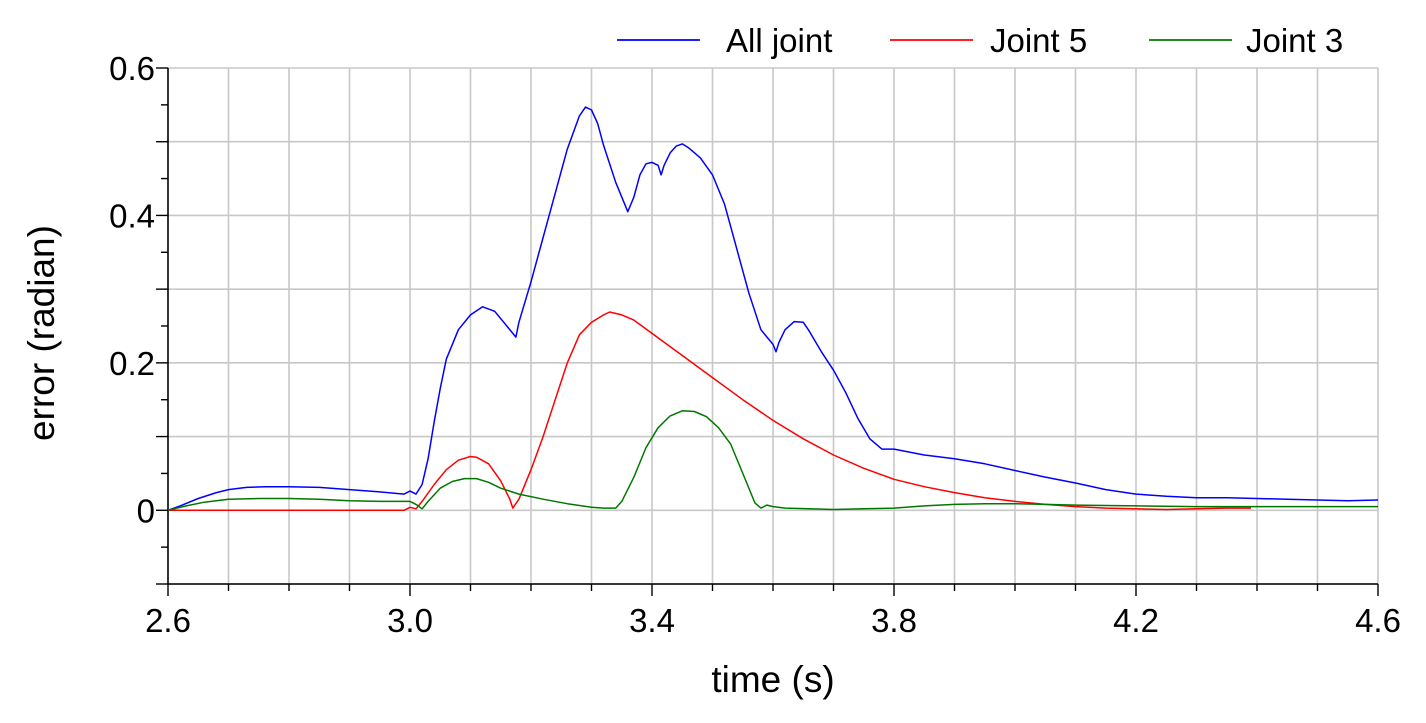  What do you see at coordinates (146, 510) in the screenshot?
I see `y-tick-label: 0` at bounding box center [146, 510].